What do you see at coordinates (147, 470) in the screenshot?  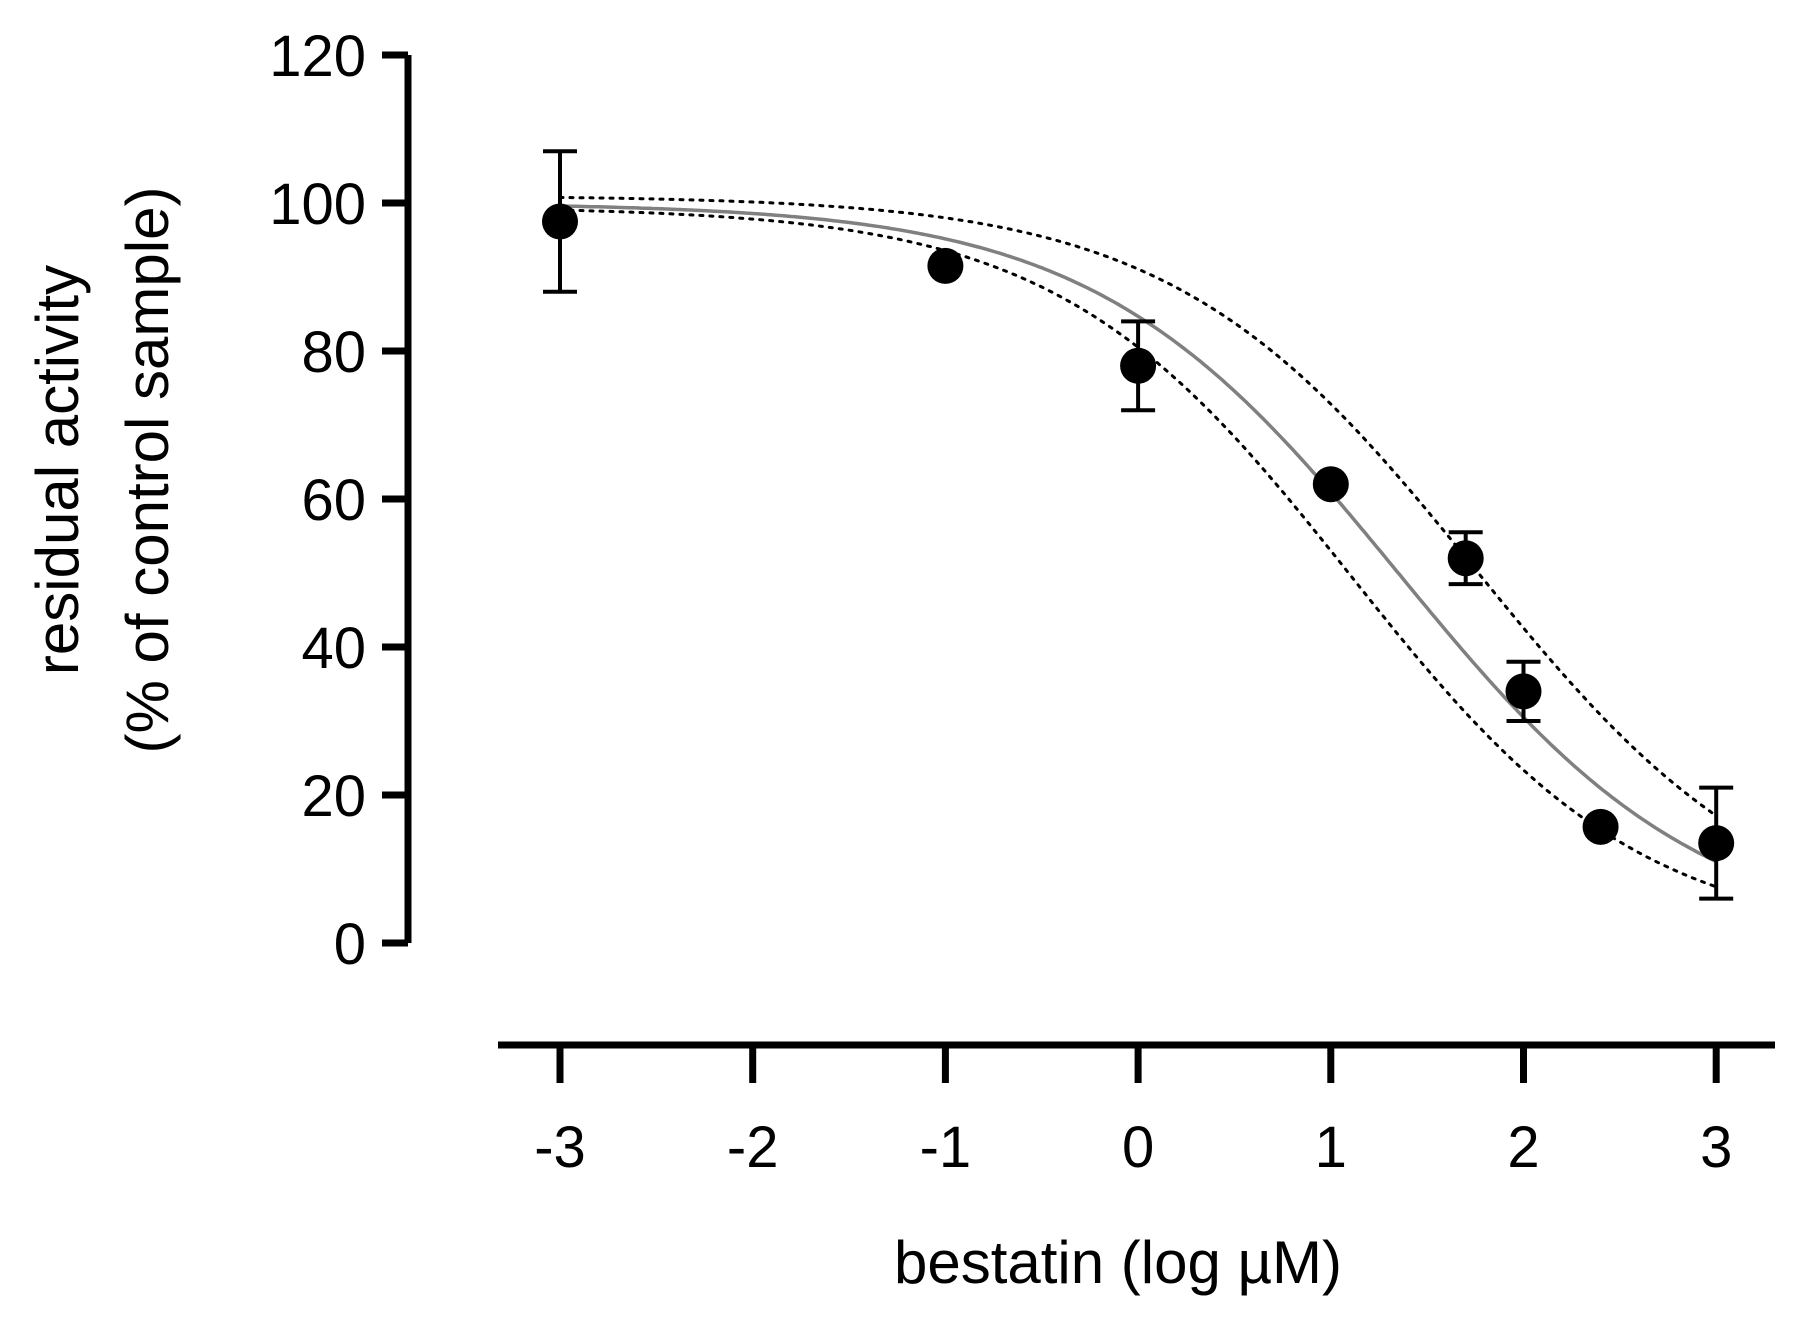 I see `y-axis-title-line2: (% of control sample)` at bounding box center [147, 470].